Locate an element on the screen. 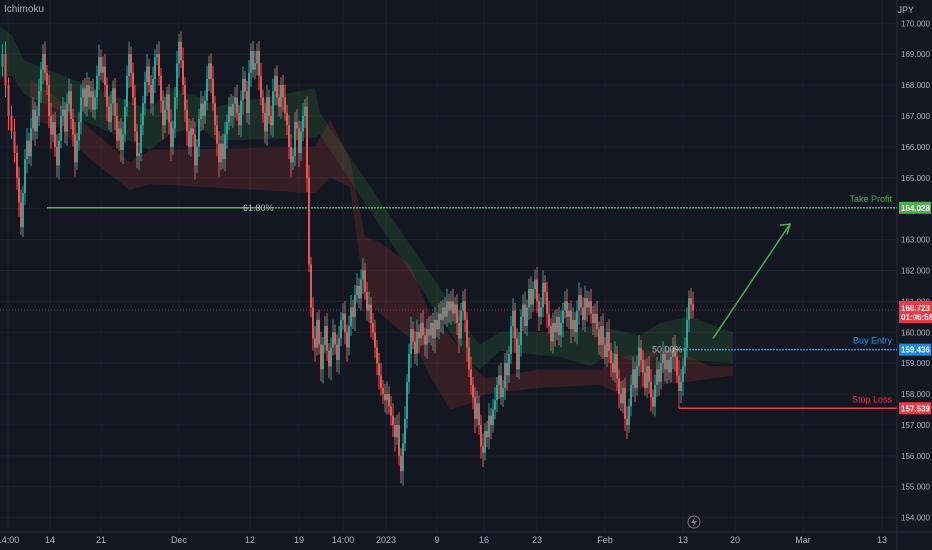  price-tag-stop-loss is located at coordinates (915, 408).